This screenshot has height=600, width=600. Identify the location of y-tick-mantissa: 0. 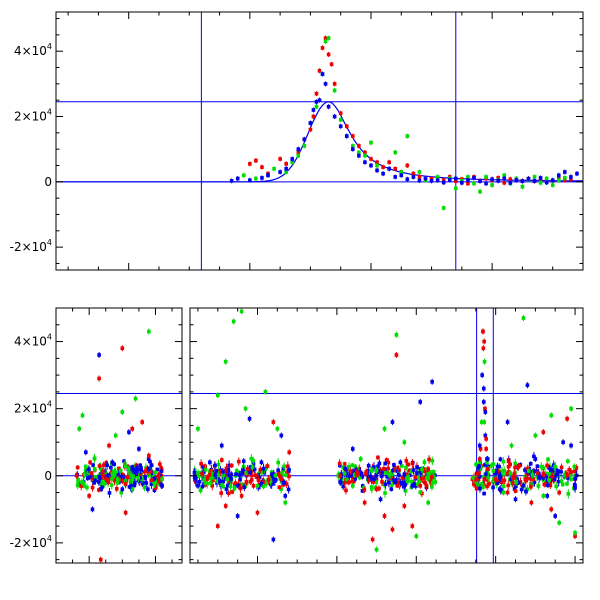
(48, 182).